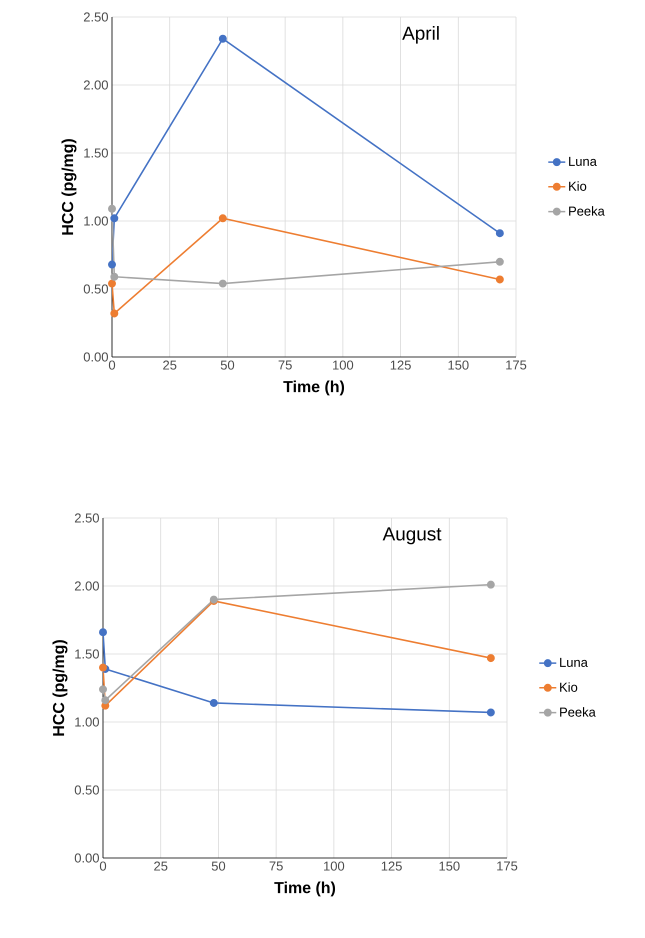 The width and height of the screenshot is (645, 938). What do you see at coordinates (412, 535) in the screenshot?
I see `chart-title: August` at bounding box center [412, 535].